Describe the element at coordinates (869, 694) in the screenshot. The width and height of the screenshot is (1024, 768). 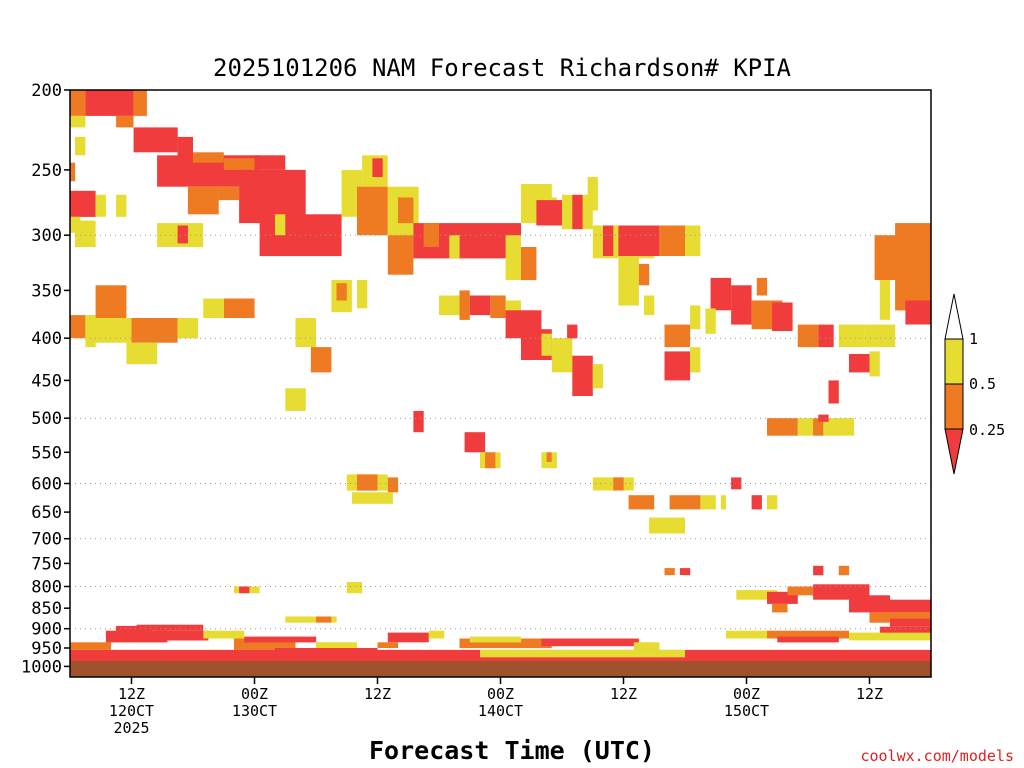
I see `x-tick-label-6-0: 12Z` at that location.